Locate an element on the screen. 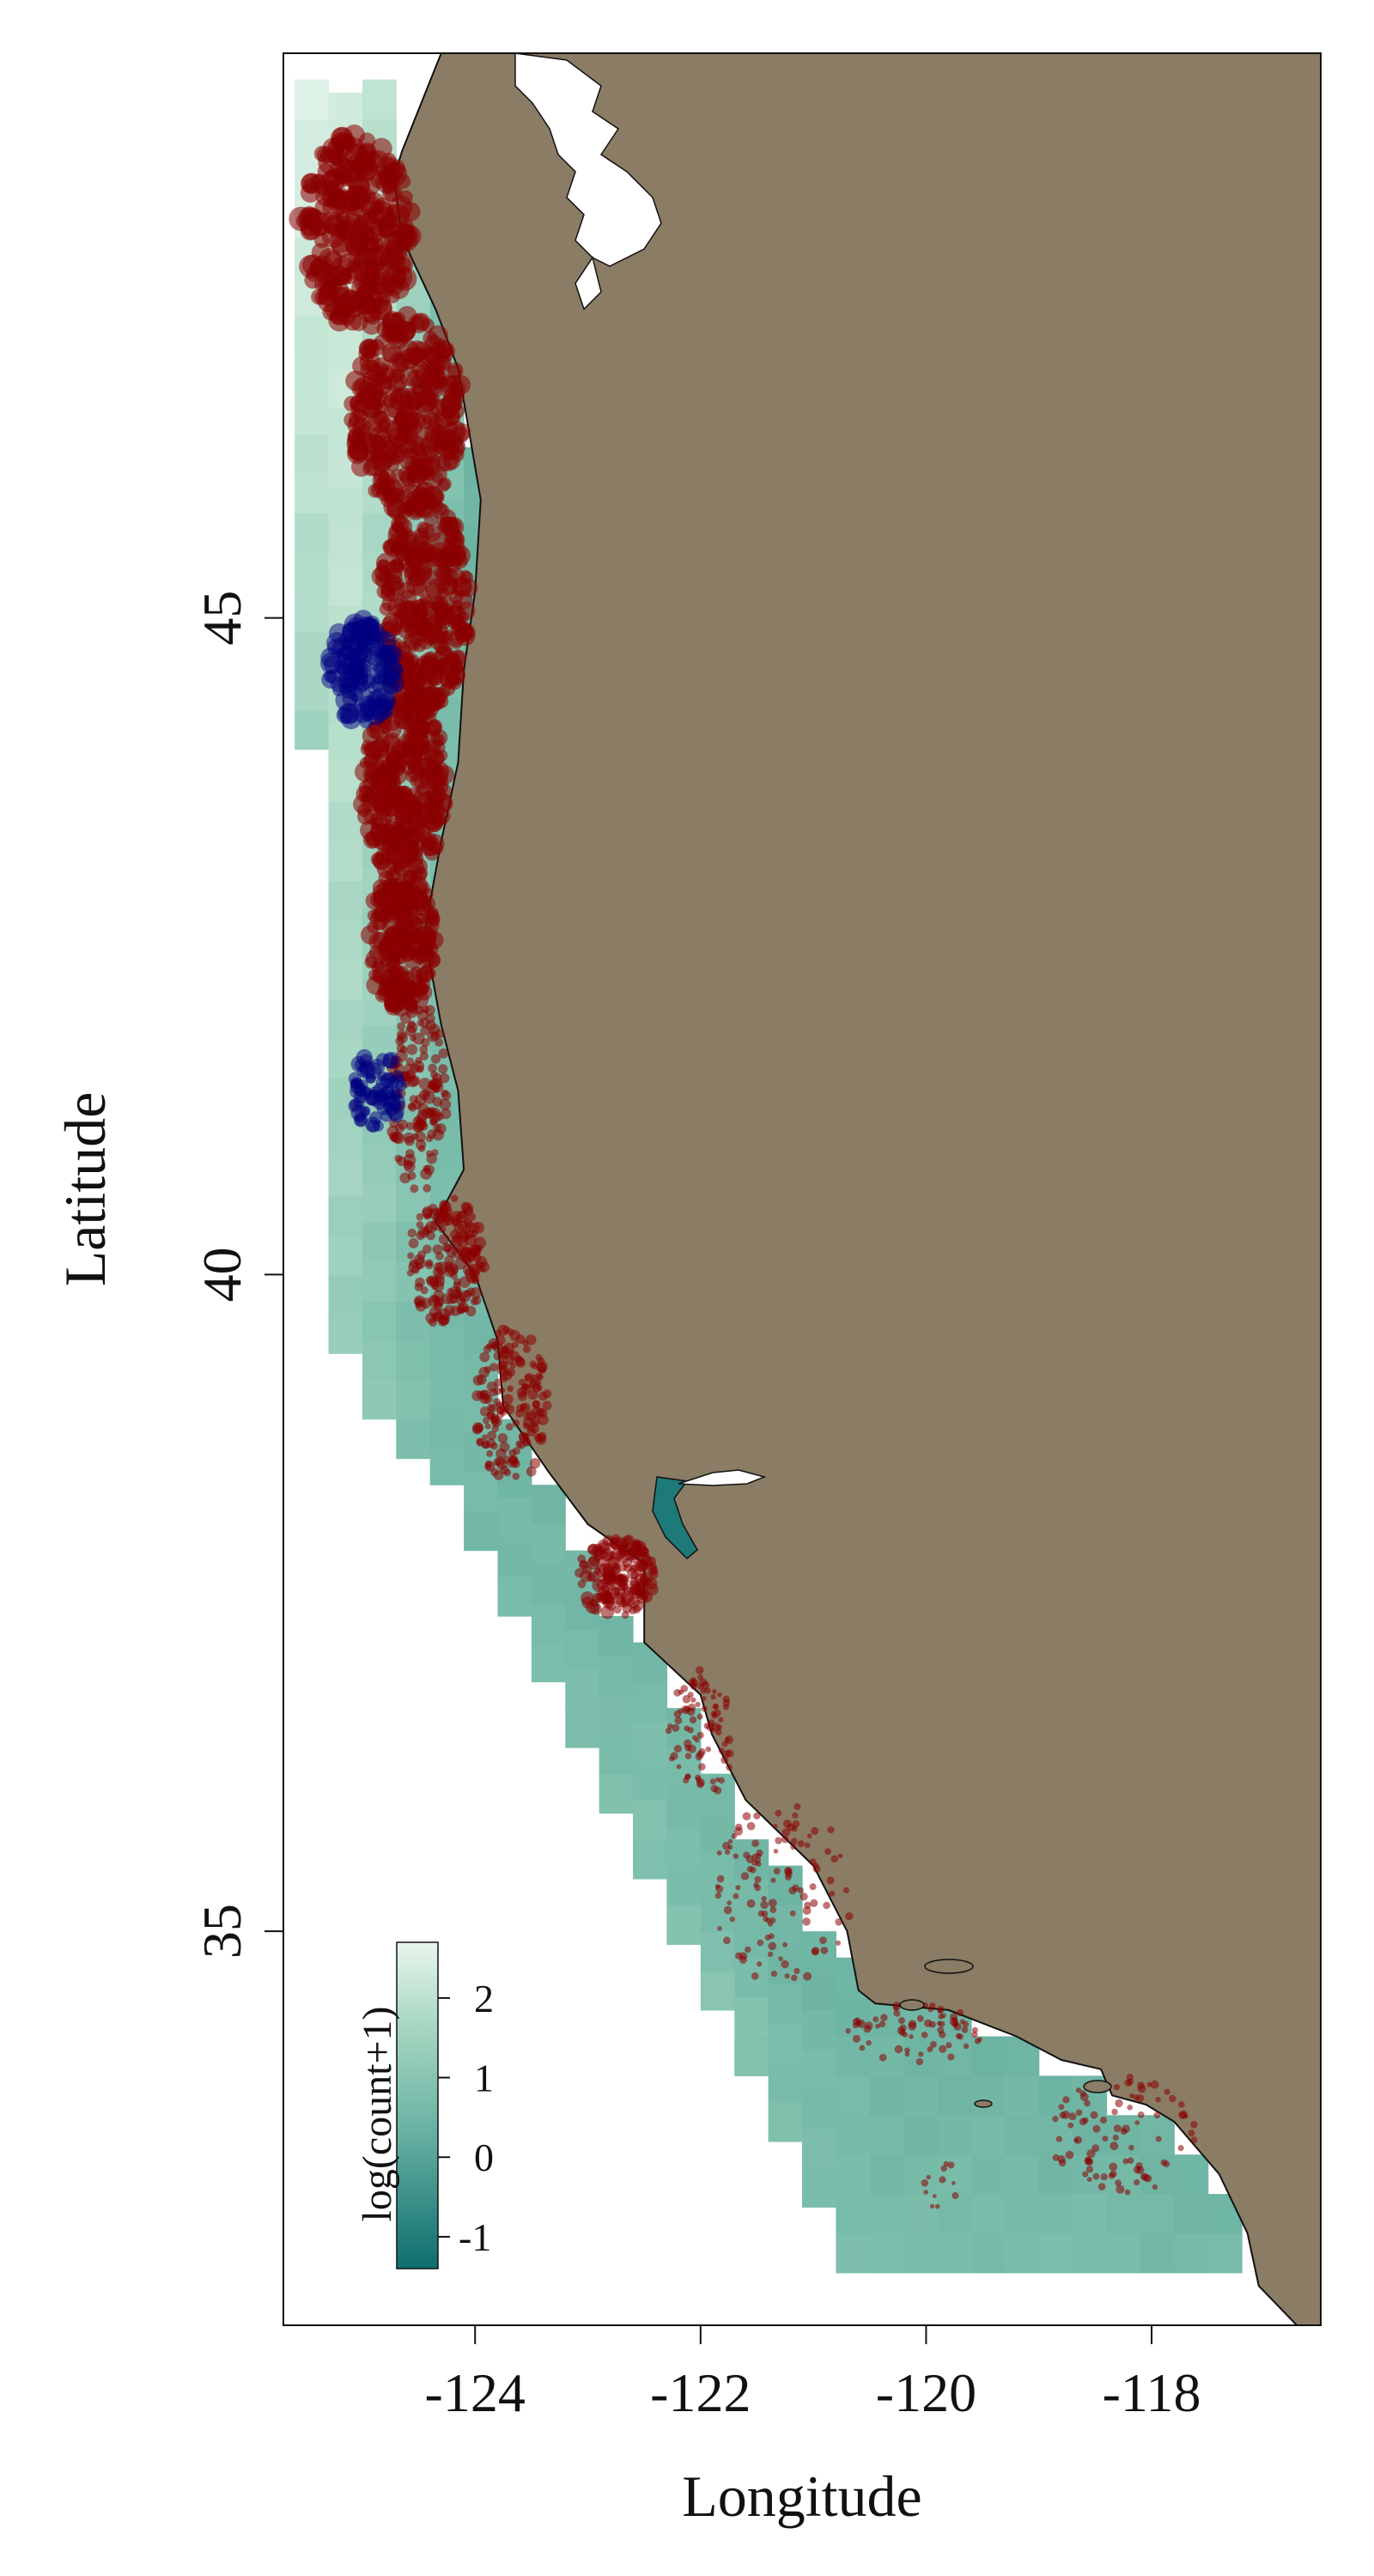 The height and width of the screenshot is (2576, 1374). color-legend: 2 1 0 -1 log(count+1) is located at coordinates (424, 2105).